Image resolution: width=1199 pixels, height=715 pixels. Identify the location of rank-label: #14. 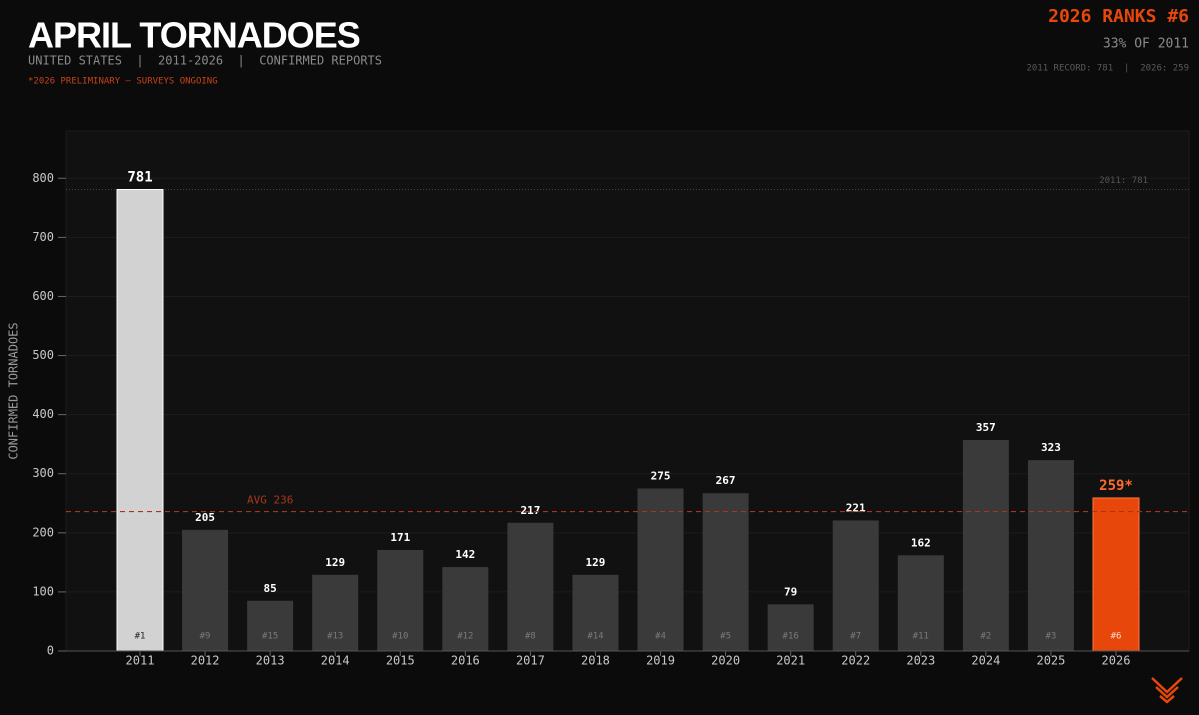
(595, 637).